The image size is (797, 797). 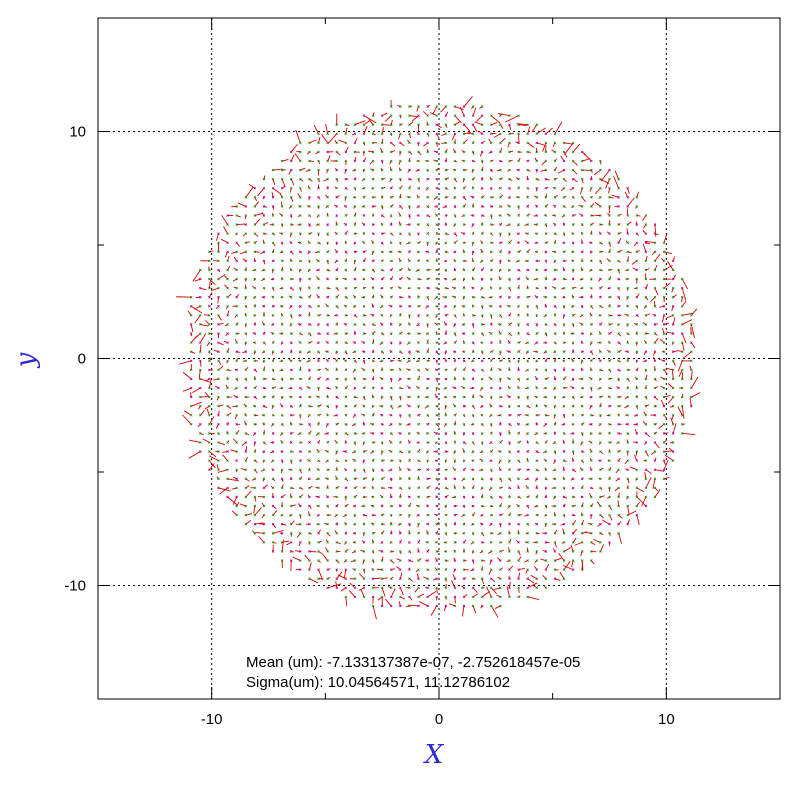 What do you see at coordinates (75, 586) in the screenshot?
I see `y-tick-label: -10` at bounding box center [75, 586].